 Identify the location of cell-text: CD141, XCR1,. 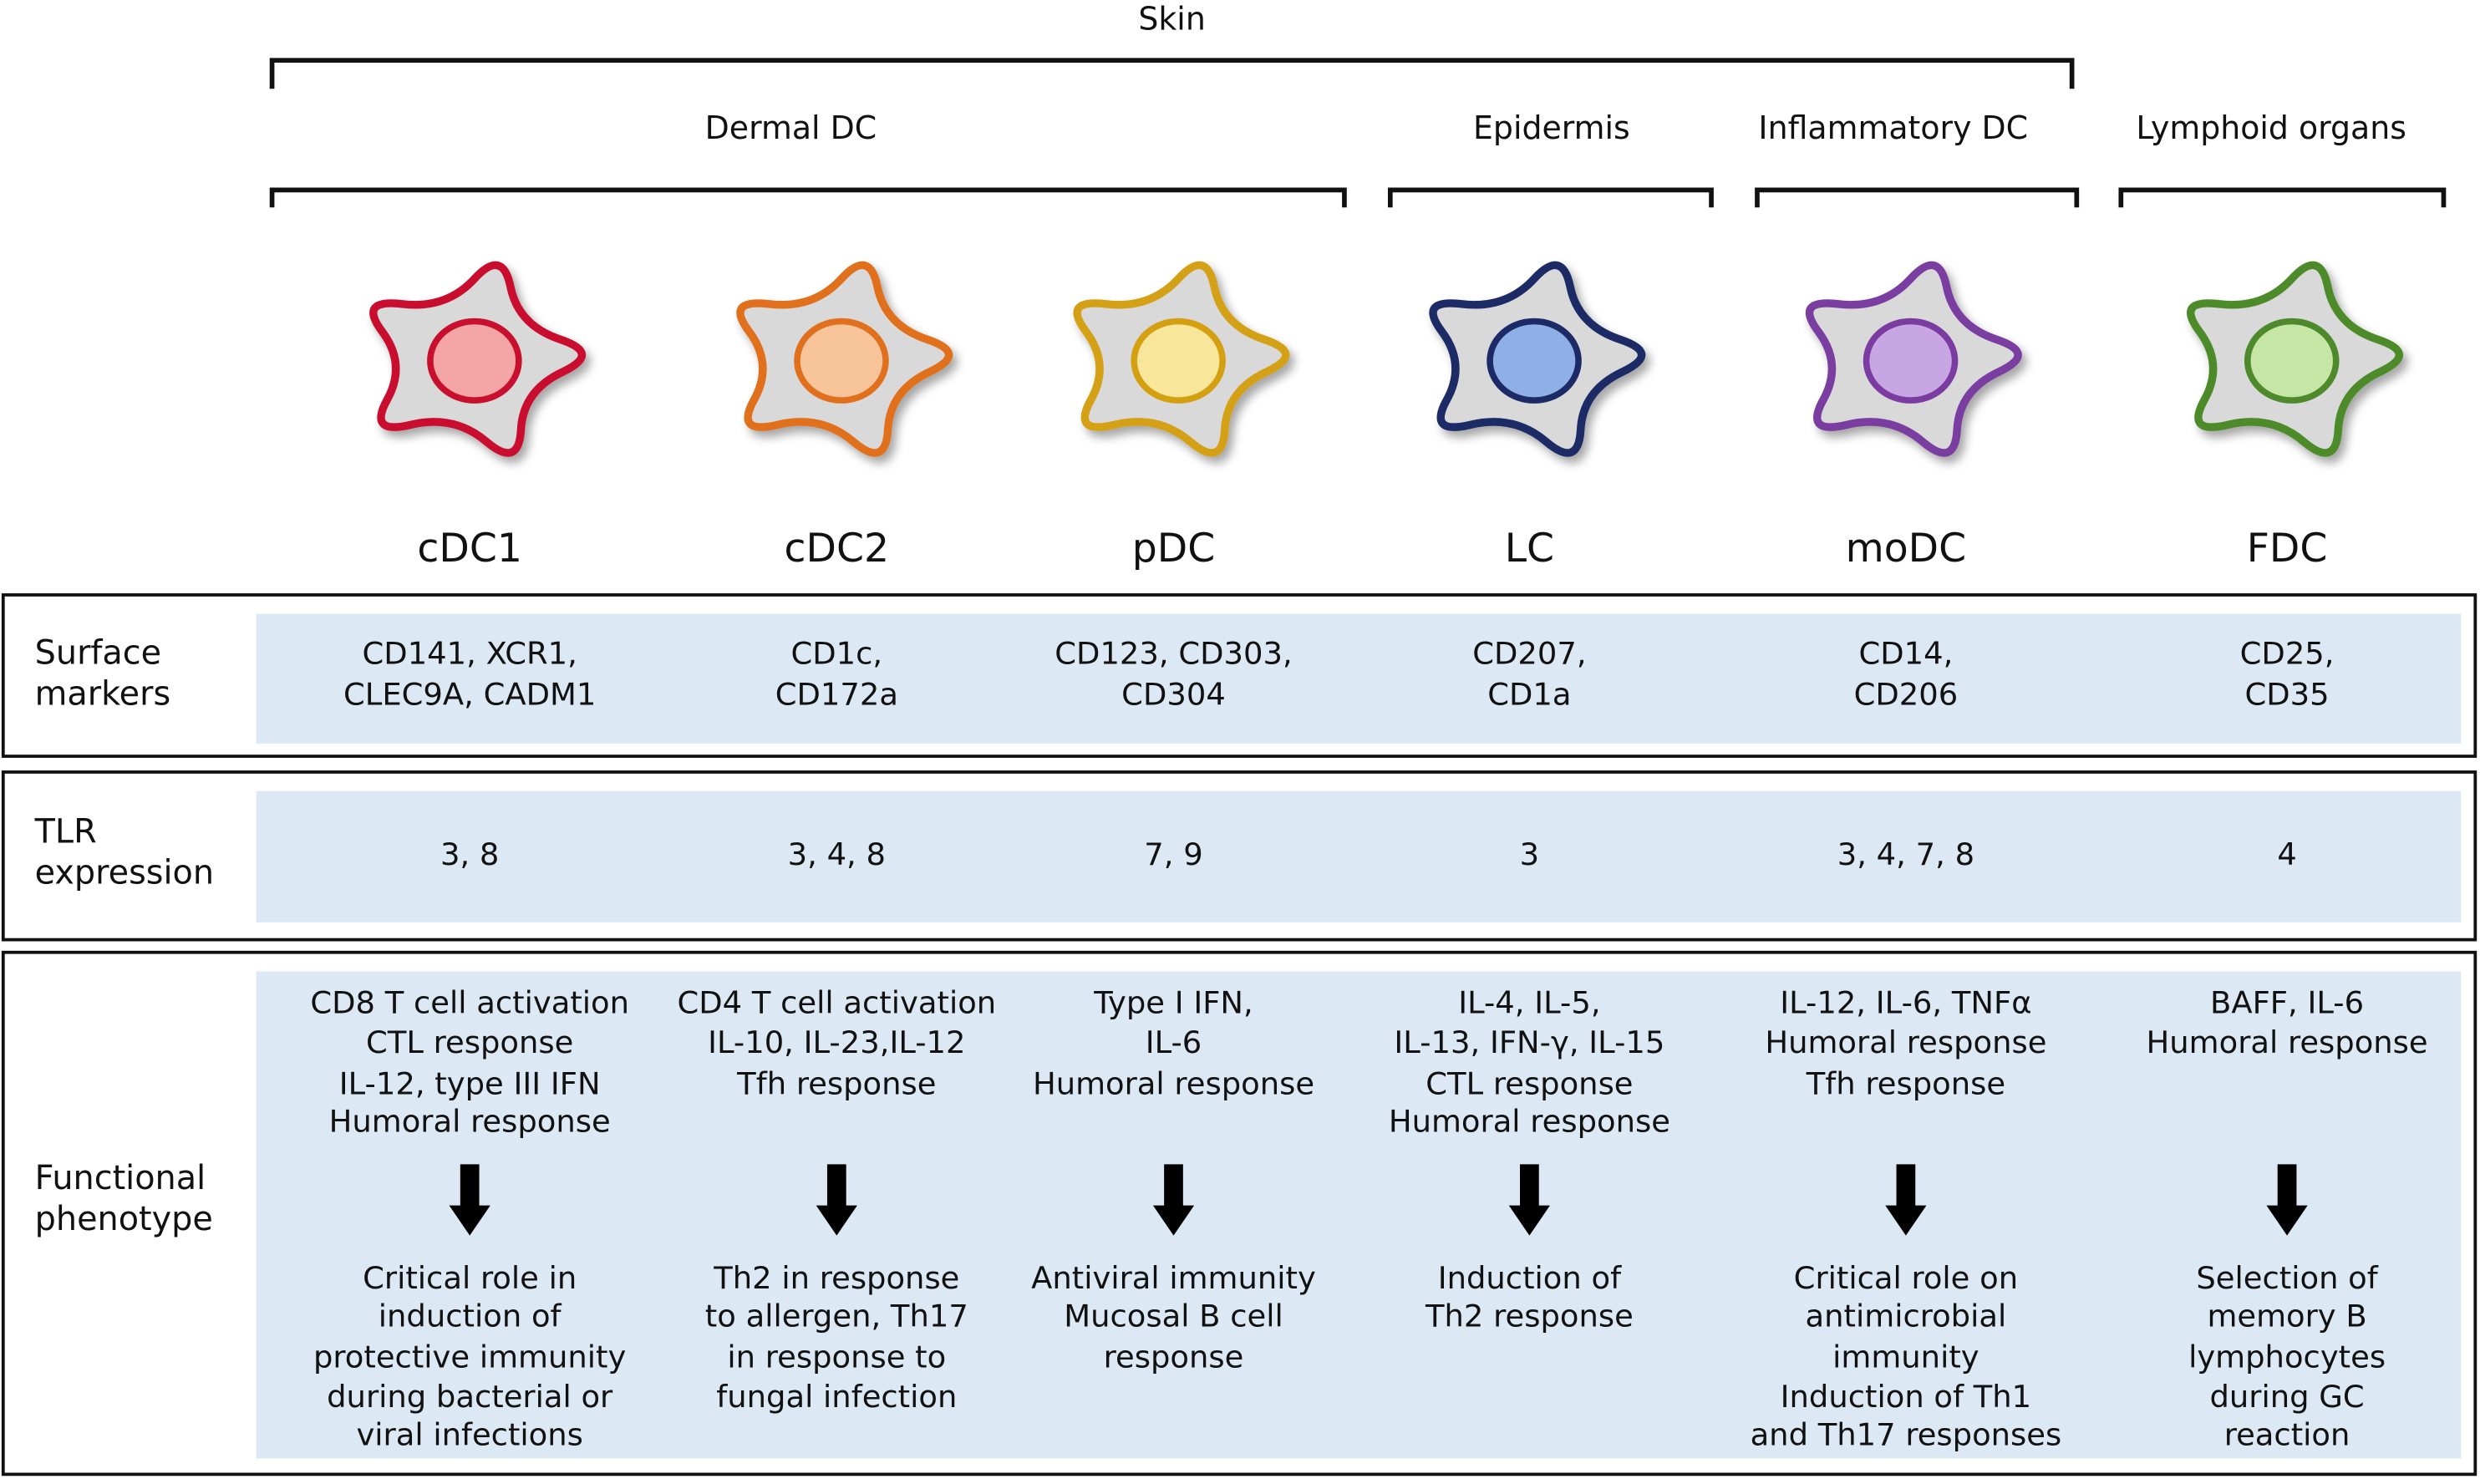
(470, 653).